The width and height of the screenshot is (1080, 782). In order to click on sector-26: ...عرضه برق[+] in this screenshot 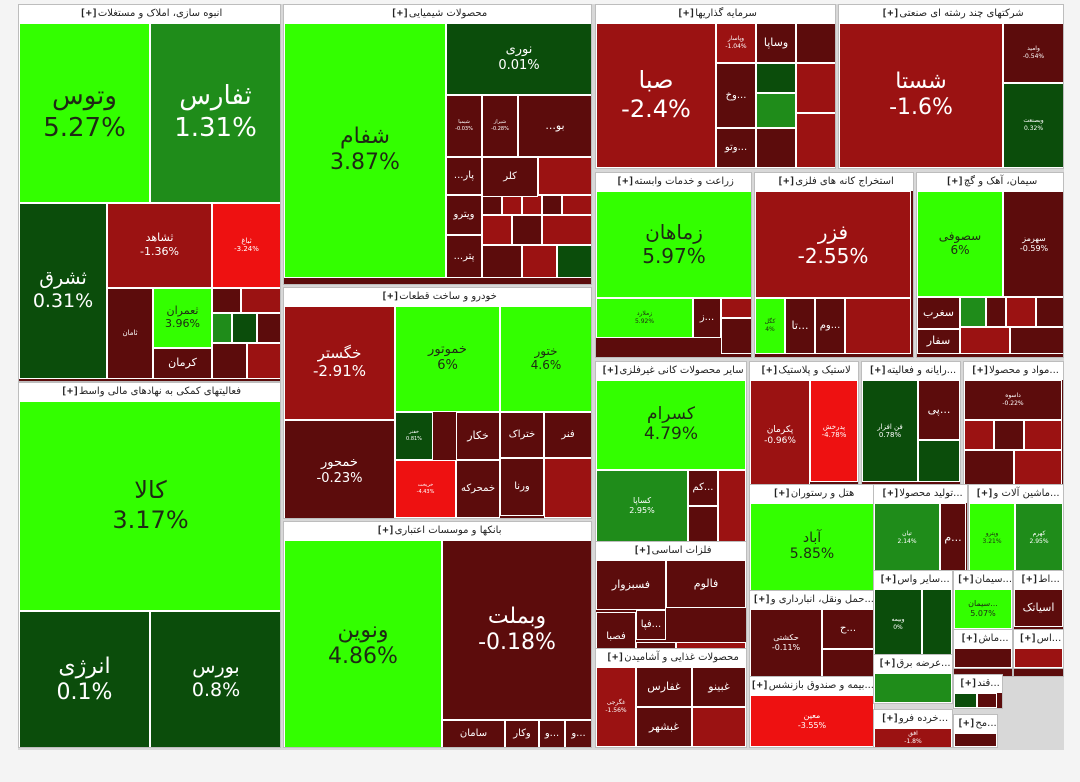, I will do `click(913, 679)`.